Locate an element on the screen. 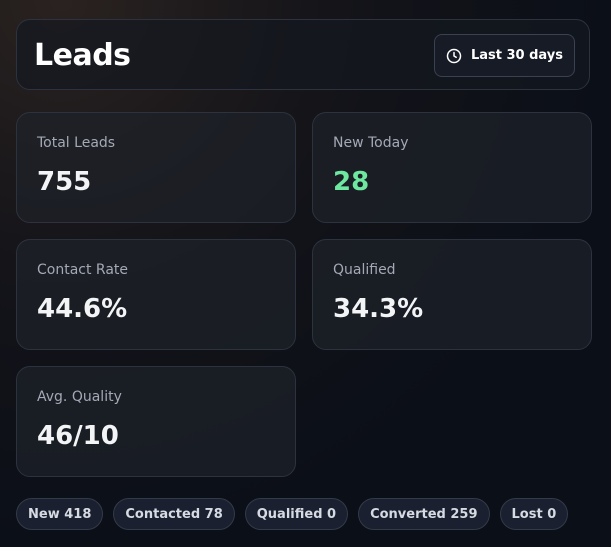 This screenshot has height=547, width=611. metric-label: Avg. Quality is located at coordinates (79, 397).